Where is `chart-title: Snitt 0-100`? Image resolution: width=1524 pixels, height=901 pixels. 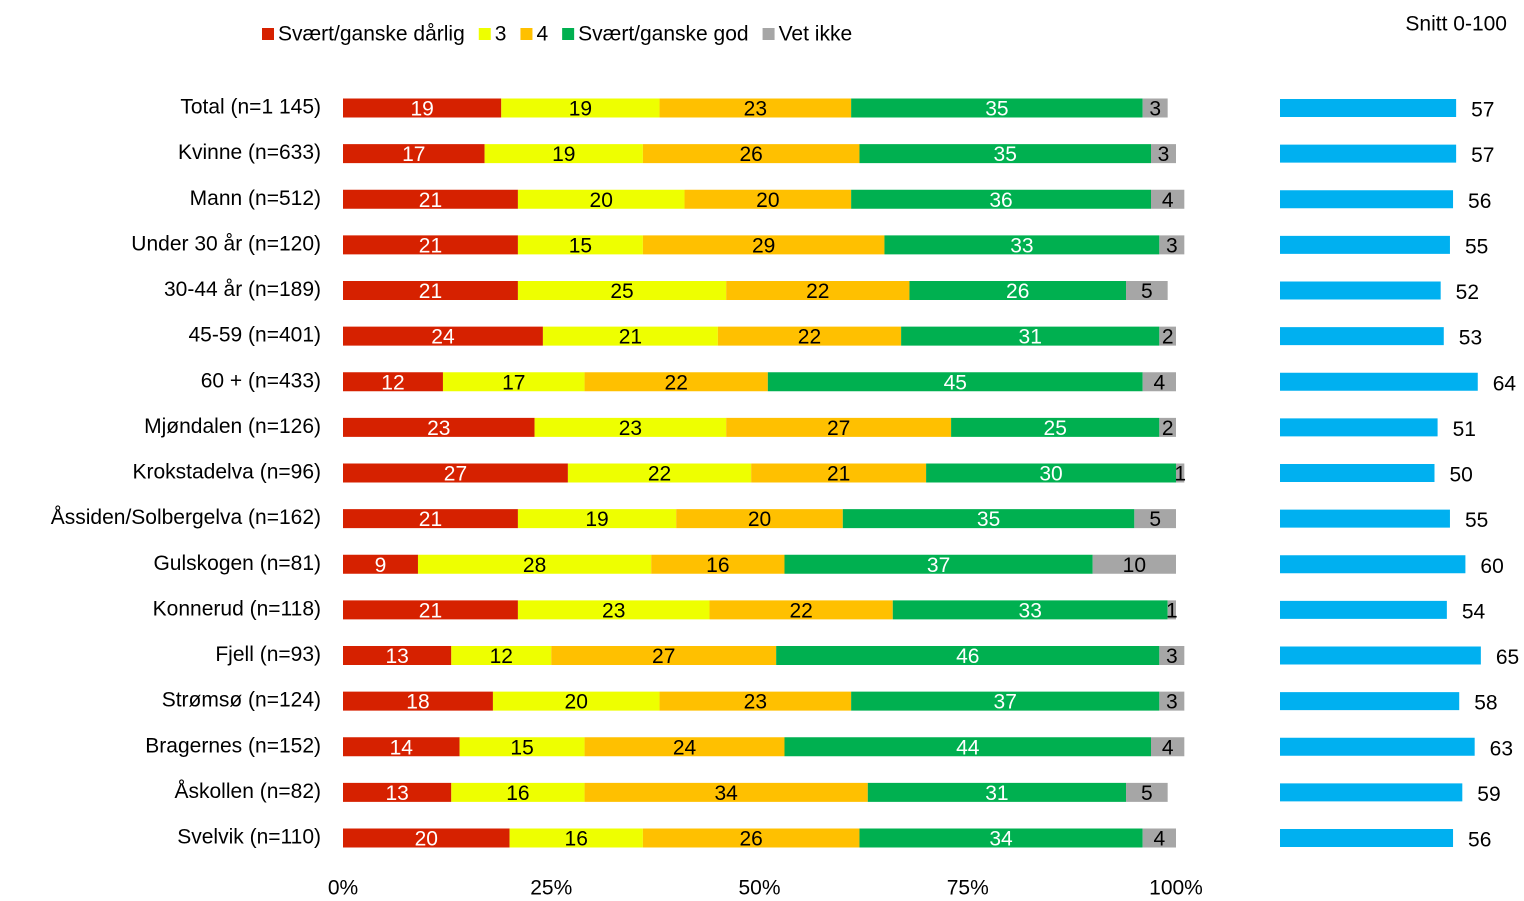
chart-title: Snitt 0-100 is located at coordinates (1456, 24).